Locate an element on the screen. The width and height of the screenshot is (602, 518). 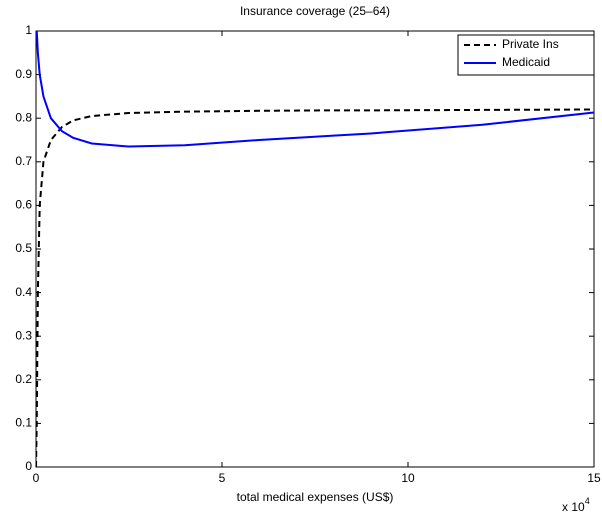
x-tick-label: 10 is located at coordinates (408, 478).